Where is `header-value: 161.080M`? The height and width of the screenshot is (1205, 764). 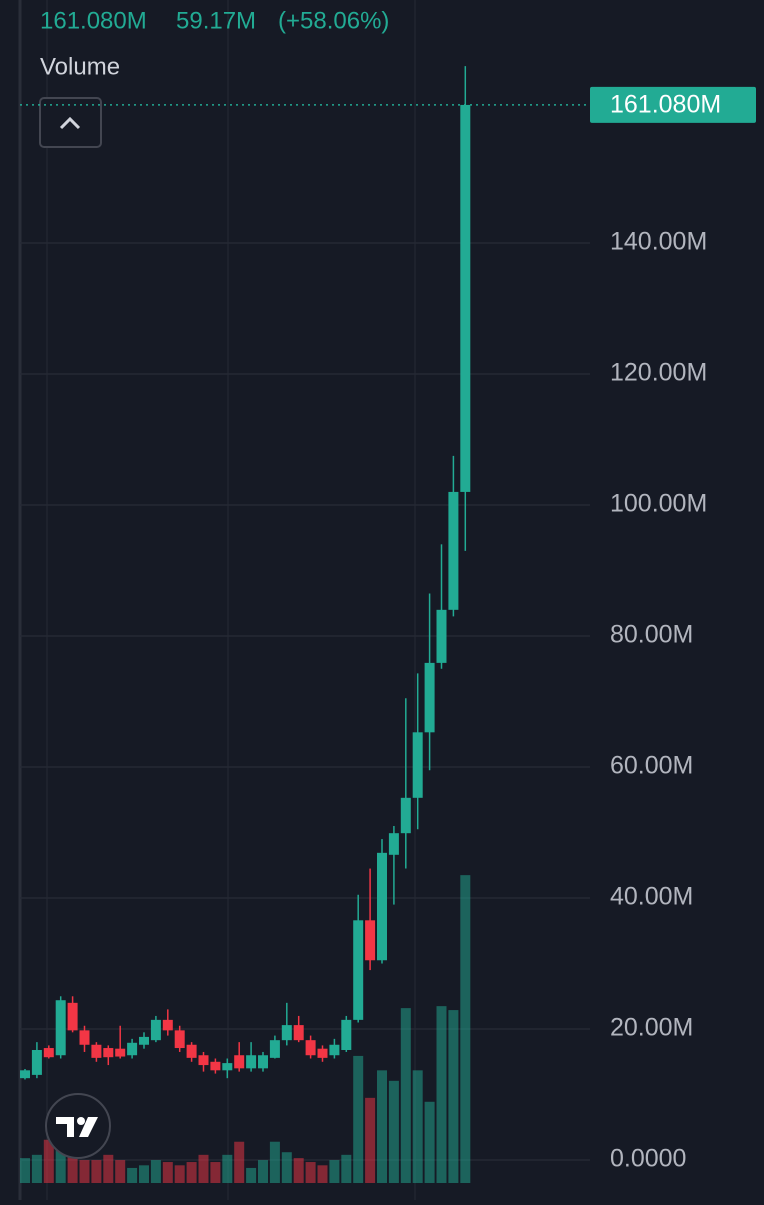 header-value: 161.080M is located at coordinates (93, 20).